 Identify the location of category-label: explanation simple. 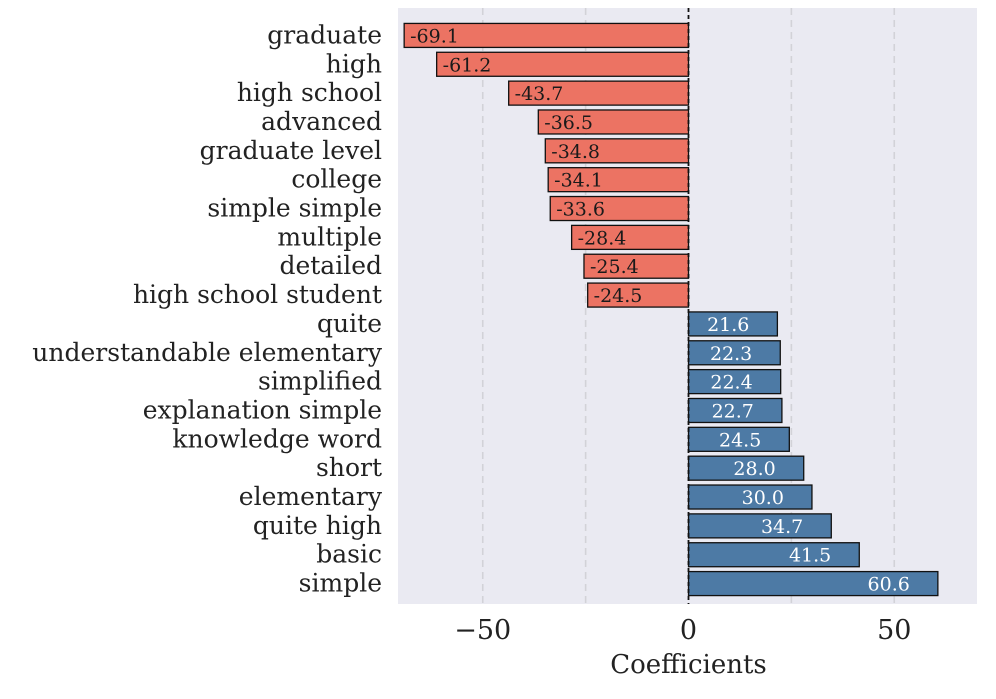
(262, 409).